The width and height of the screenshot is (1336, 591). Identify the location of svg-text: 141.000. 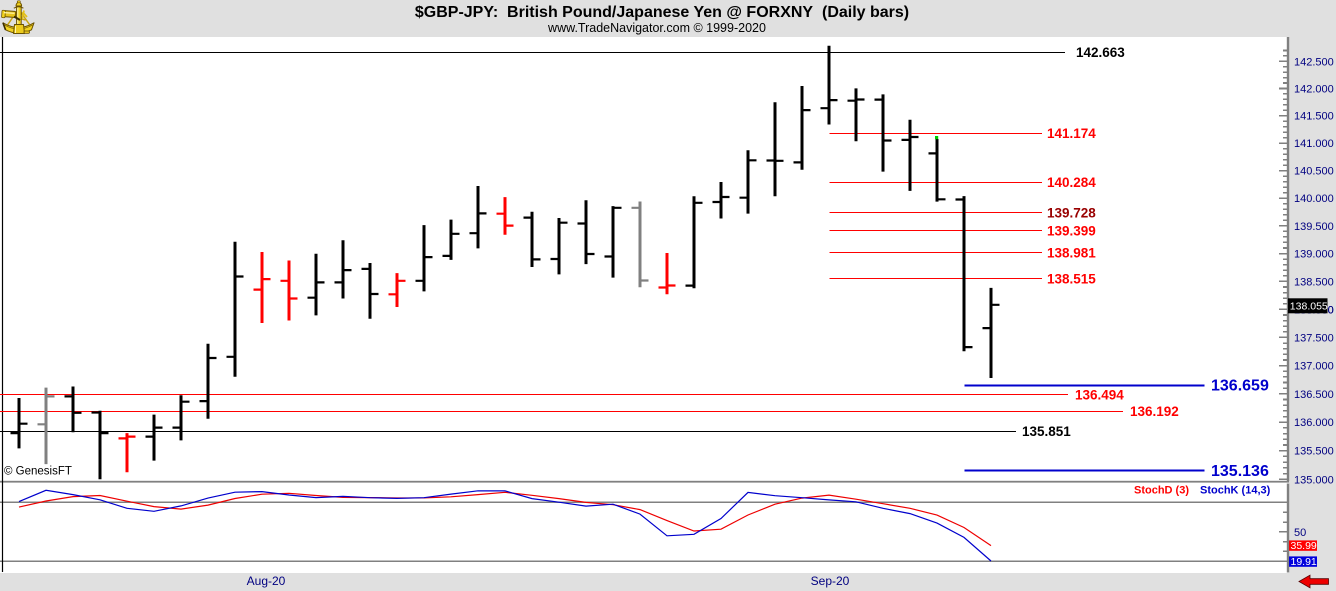
(1314, 144).